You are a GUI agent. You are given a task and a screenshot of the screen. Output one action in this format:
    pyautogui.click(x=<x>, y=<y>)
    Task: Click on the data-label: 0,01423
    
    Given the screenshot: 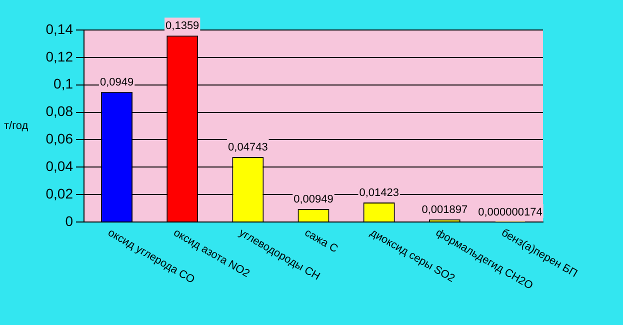 What is the action you would take?
    pyautogui.click(x=379, y=193)
    